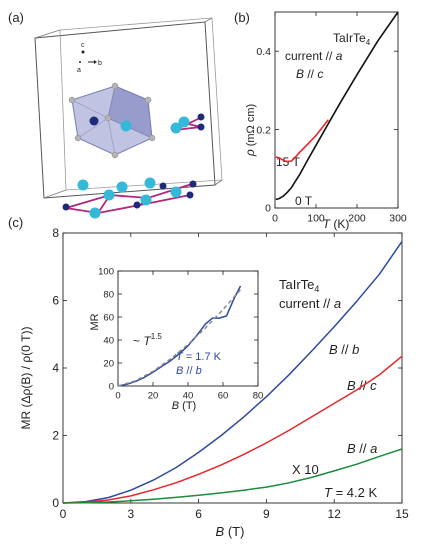  Describe the element at coordinates (94, 121) in the screenshot. I see `ir-atom` at that location.